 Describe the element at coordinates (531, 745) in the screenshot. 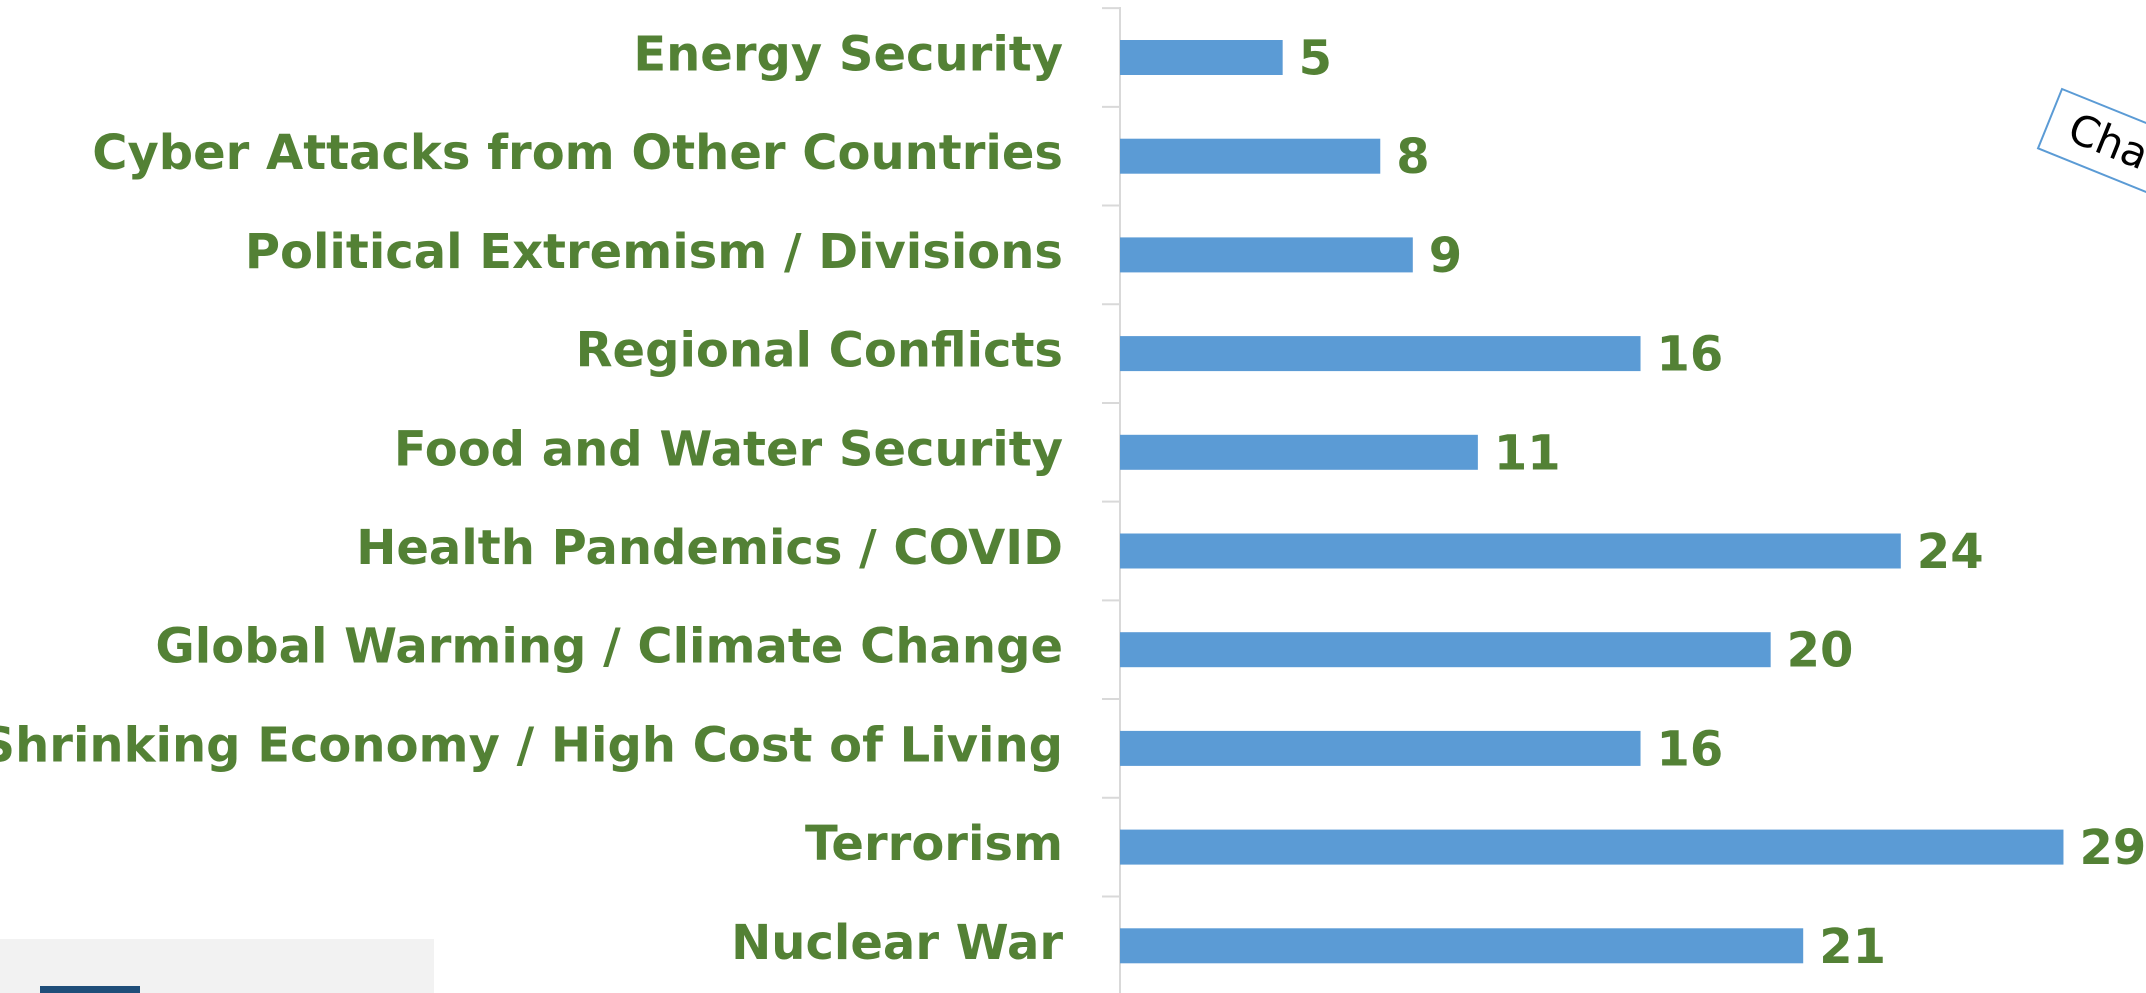

I see `category-label: Shrinking Economy / High Cost of Living` at that location.